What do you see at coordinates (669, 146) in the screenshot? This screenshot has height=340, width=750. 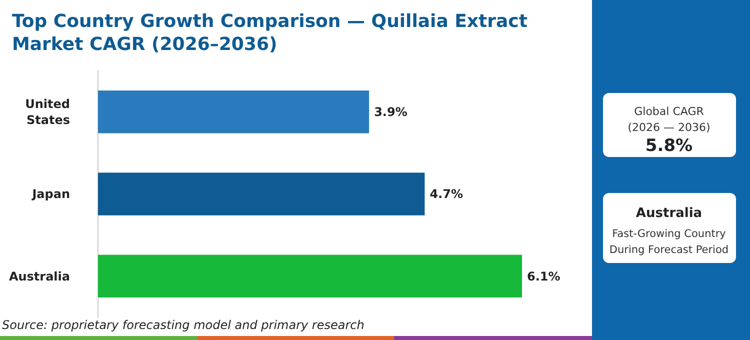 I see `text: 5.8%` at bounding box center [669, 146].